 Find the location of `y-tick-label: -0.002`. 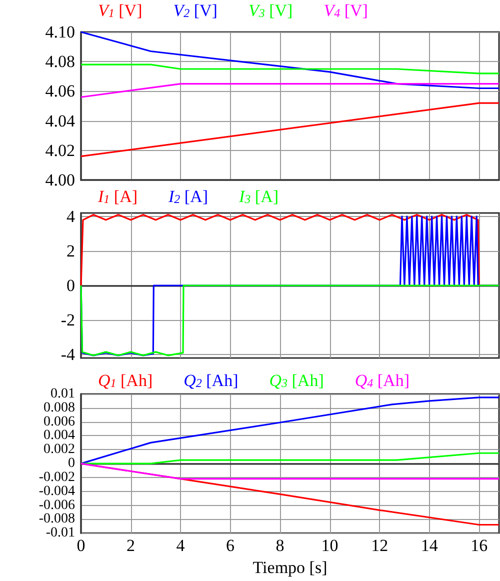

y-tick-label: -0.002 is located at coordinates (56, 477).